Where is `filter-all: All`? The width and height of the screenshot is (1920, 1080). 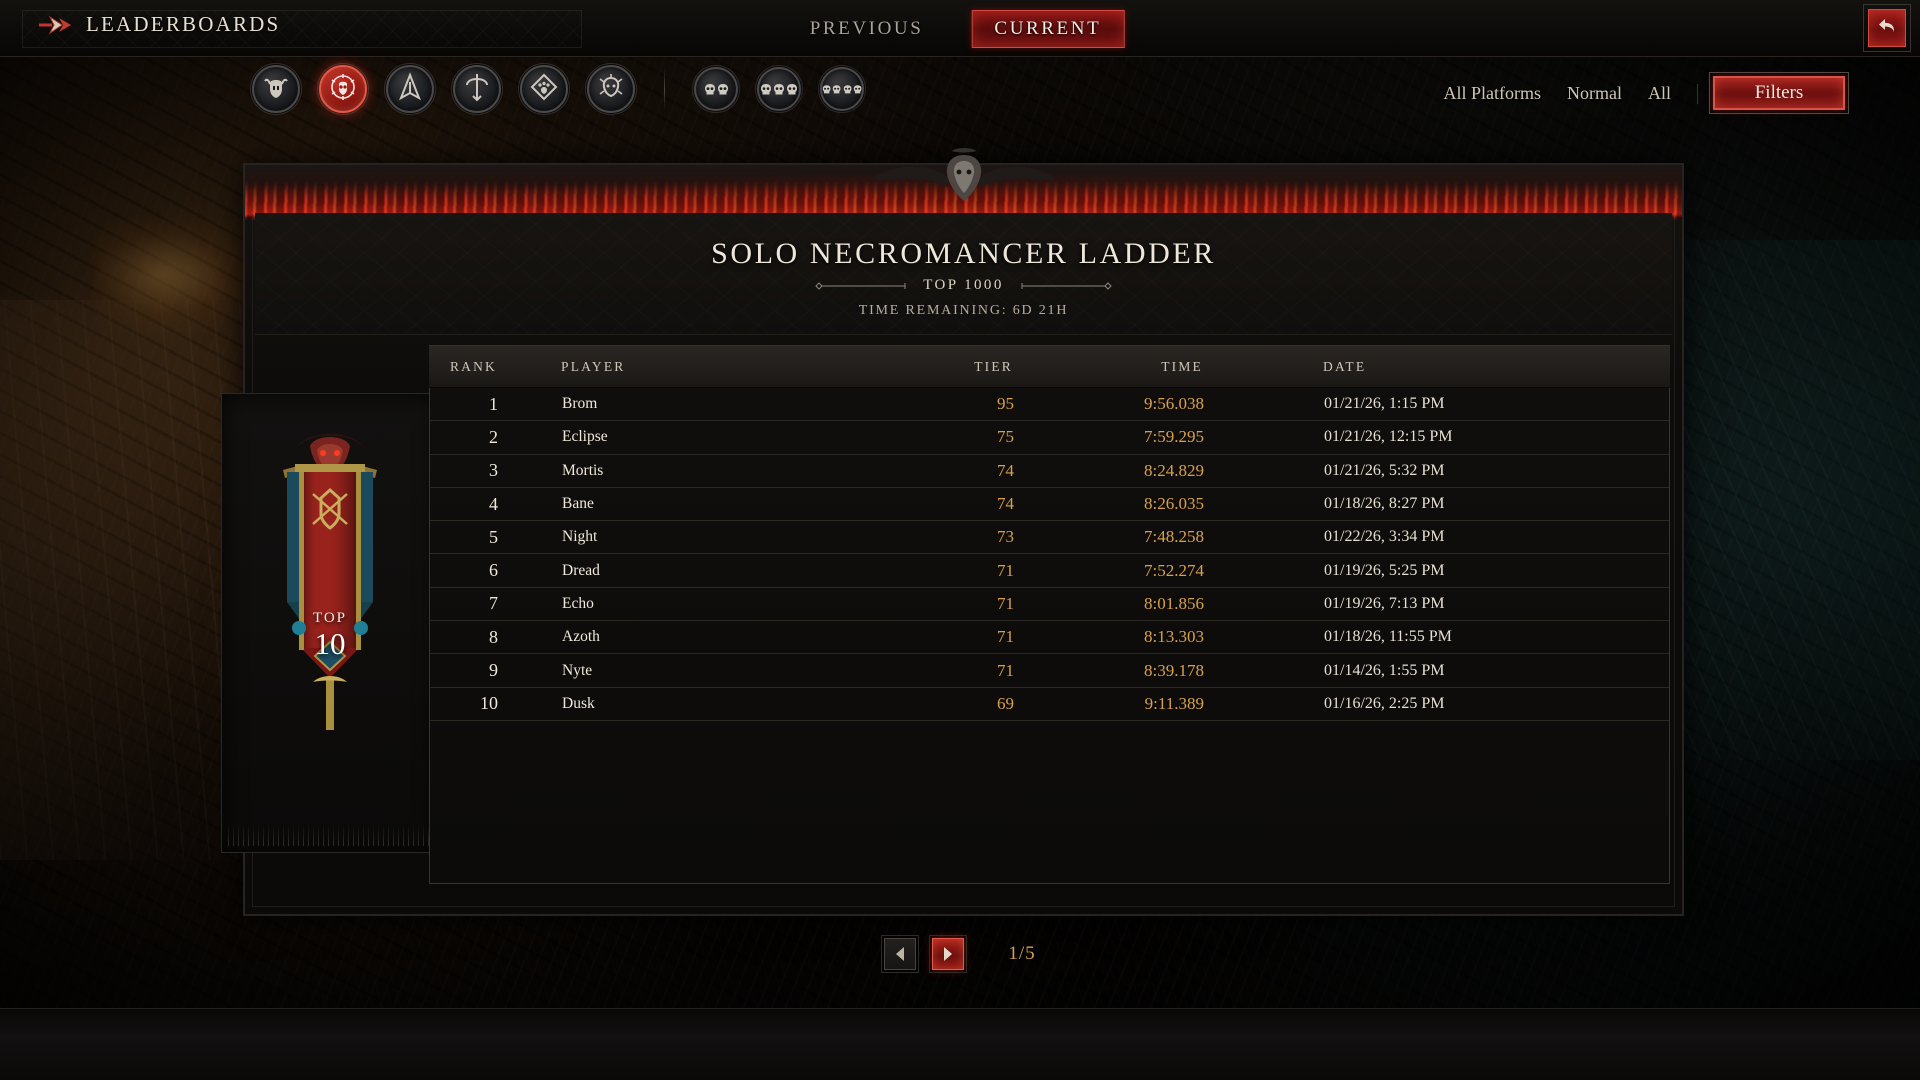
filter-all: All is located at coordinates (1659, 93).